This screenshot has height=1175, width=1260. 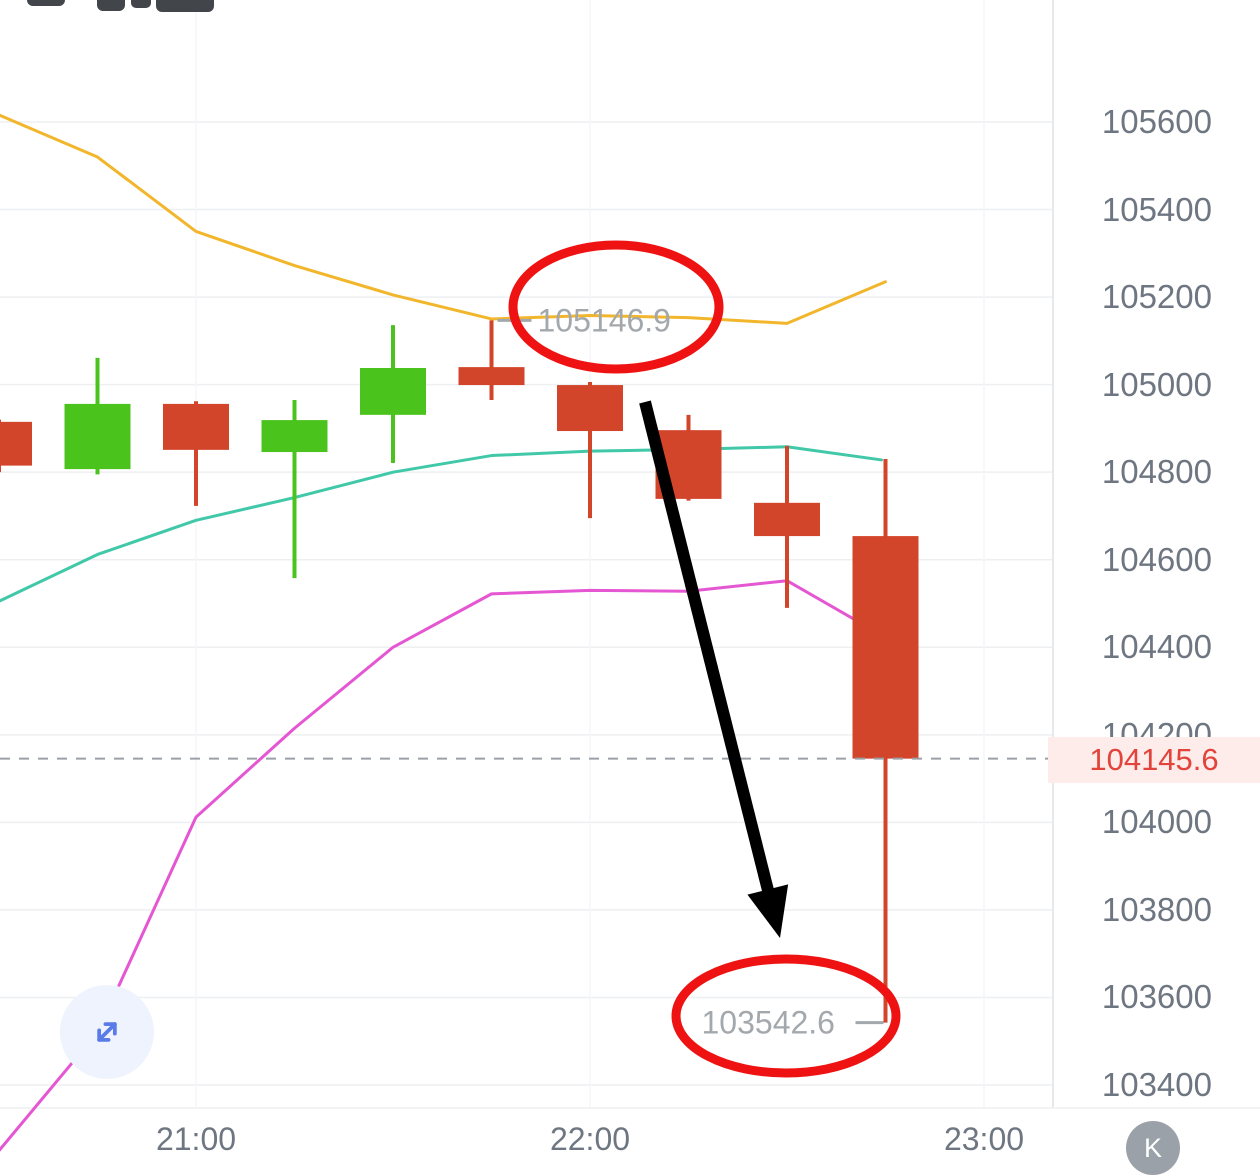 I want to click on last-price-value: 104145.6, so click(x=1154, y=759).